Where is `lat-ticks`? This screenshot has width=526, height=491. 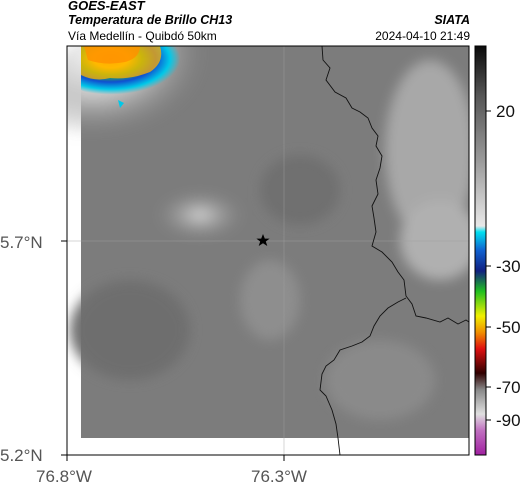
lat-ticks is located at coordinates (64, 348).